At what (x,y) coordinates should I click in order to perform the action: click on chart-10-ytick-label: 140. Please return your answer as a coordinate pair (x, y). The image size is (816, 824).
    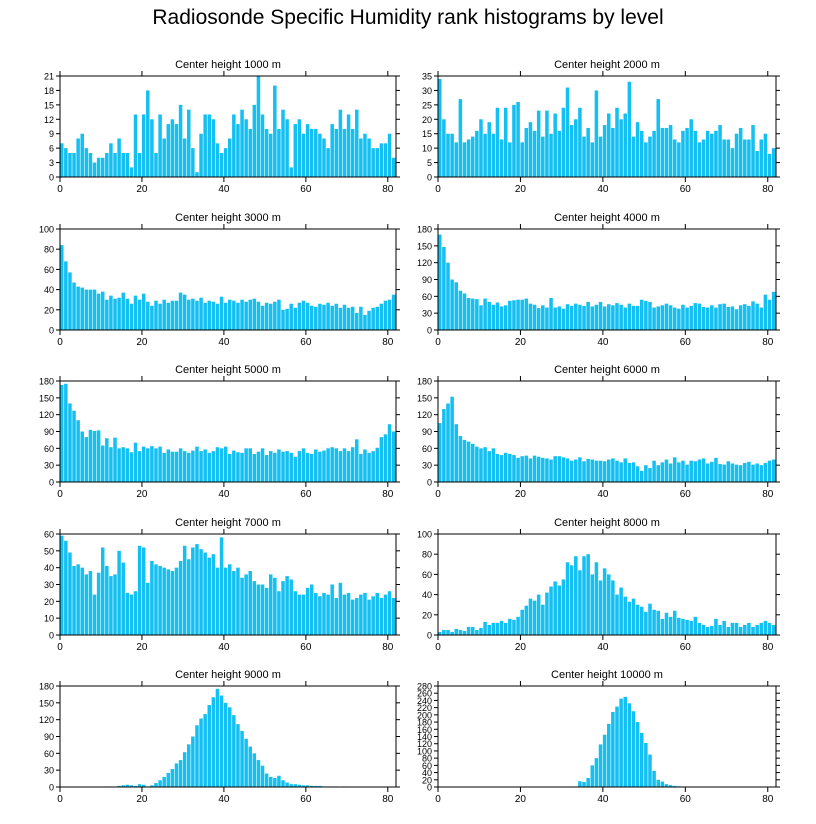
    Looking at the image, I should click on (424, 737).